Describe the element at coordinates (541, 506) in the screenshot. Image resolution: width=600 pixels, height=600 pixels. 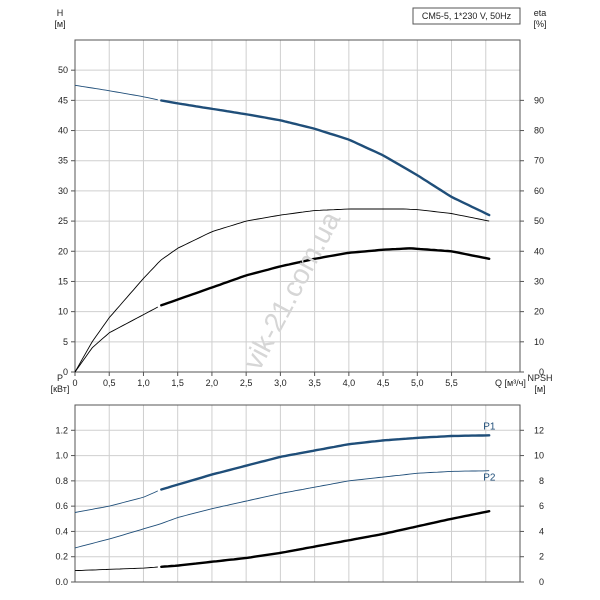
I see `right-tick-label: 6` at that location.